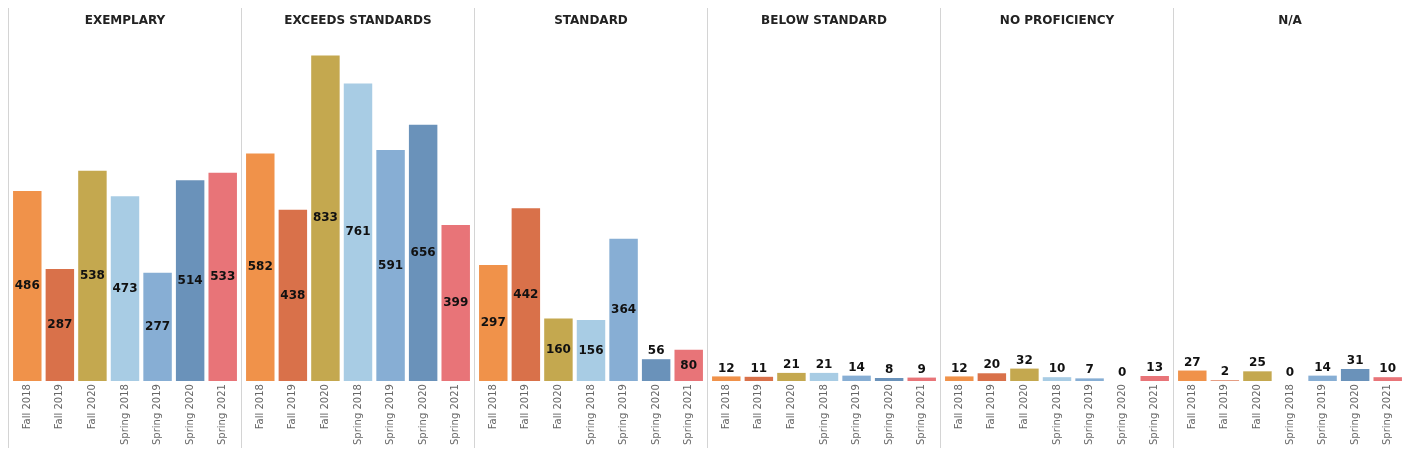  Describe the element at coordinates (689, 364) in the screenshot. I see `data-label: 80` at that location.